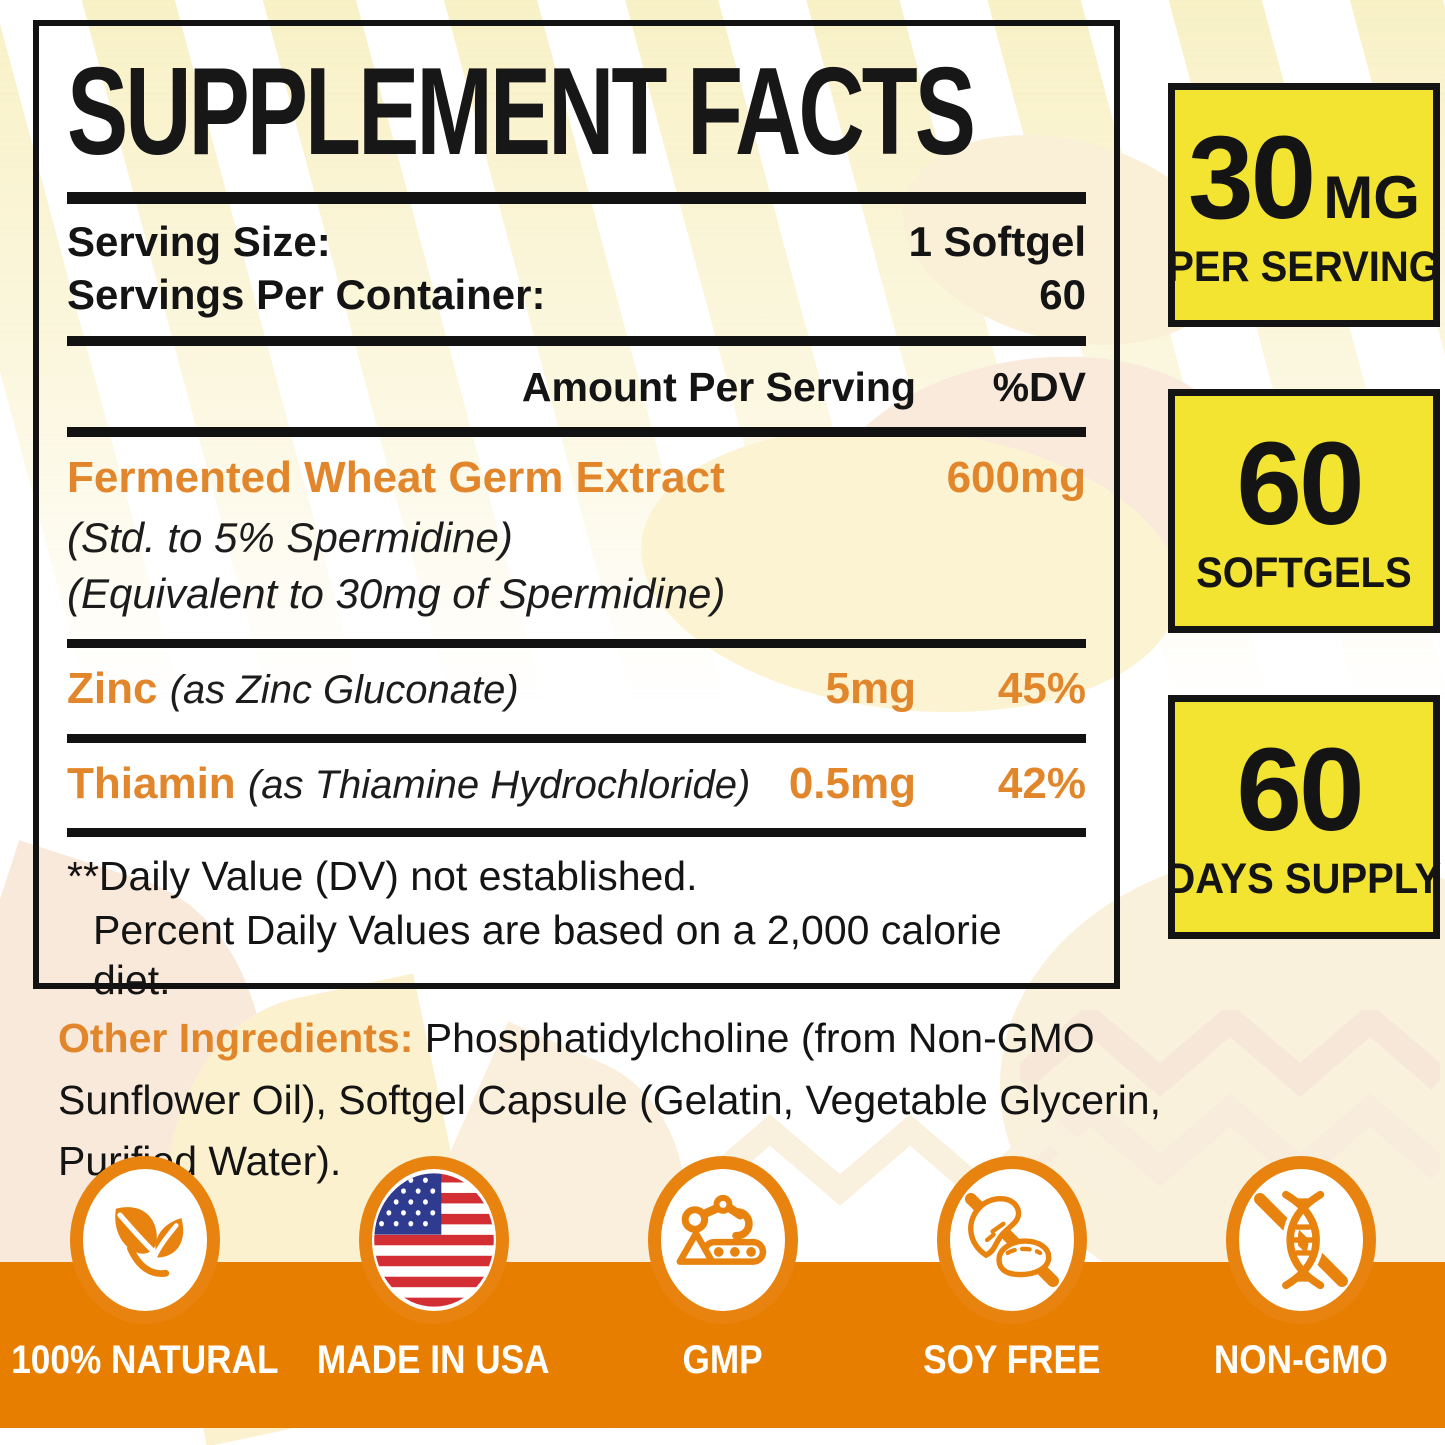  Describe the element at coordinates (306, 295) in the screenshot. I see `servings-label: Servings Per Container:` at that location.